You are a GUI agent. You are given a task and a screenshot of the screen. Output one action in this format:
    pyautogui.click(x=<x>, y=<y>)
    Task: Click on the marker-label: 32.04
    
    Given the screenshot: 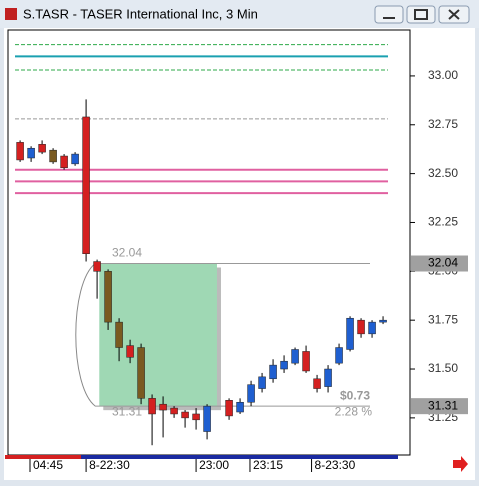 What is the action you would take?
    pyautogui.click(x=127, y=253)
    